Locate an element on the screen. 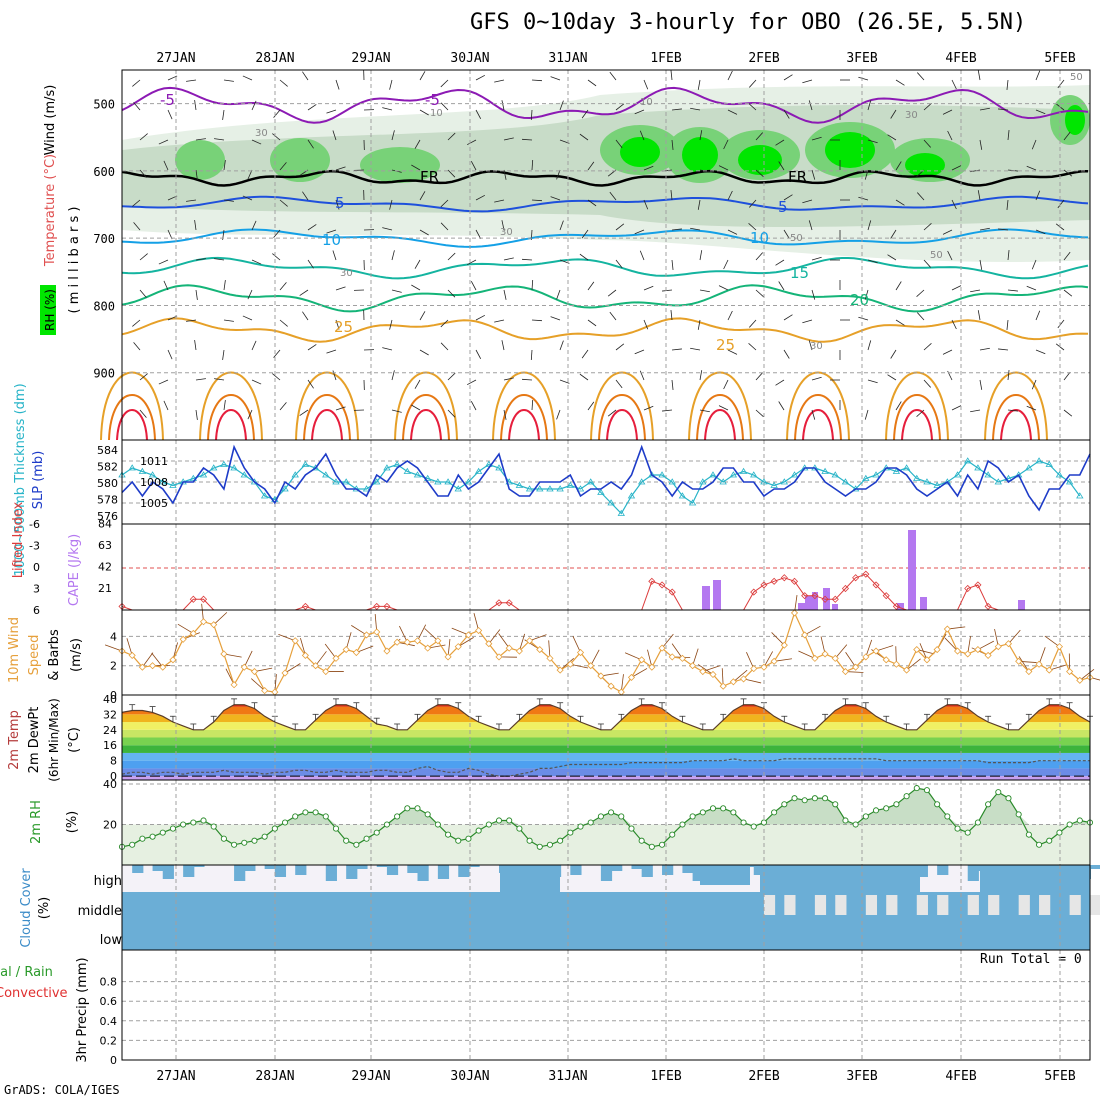 The image size is (1100, 1100). precip-tick-label: 0.8 is located at coordinates (109, 982).